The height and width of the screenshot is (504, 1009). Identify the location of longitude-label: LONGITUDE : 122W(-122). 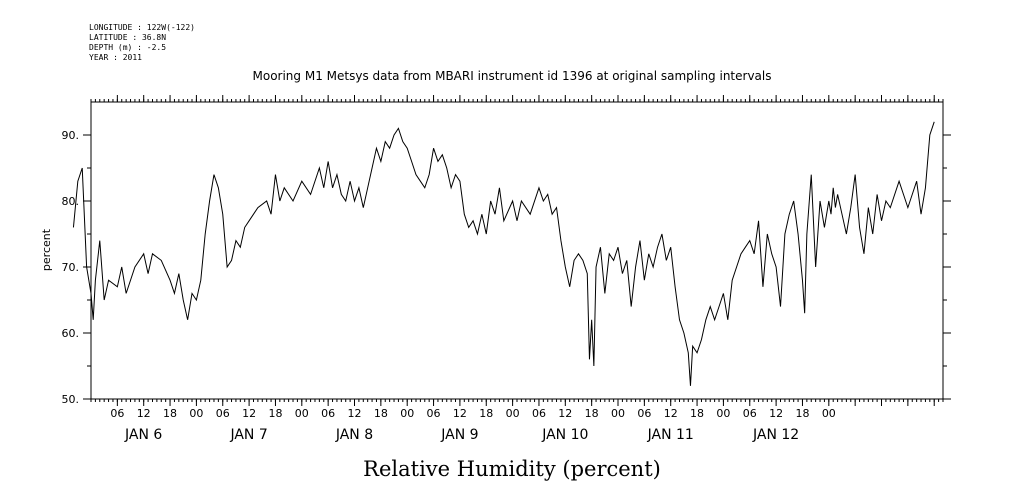
(142, 27).